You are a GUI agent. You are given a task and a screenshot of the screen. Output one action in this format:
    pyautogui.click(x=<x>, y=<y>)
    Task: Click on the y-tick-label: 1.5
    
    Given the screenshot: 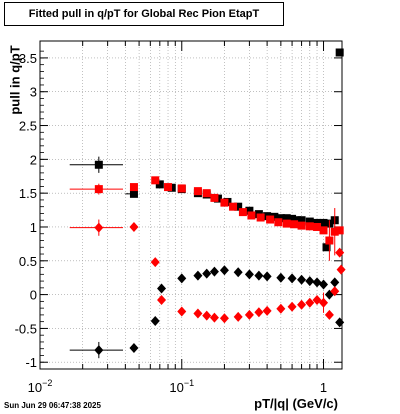 What is the action you would take?
    pyautogui.click(x=28, y=193)
    